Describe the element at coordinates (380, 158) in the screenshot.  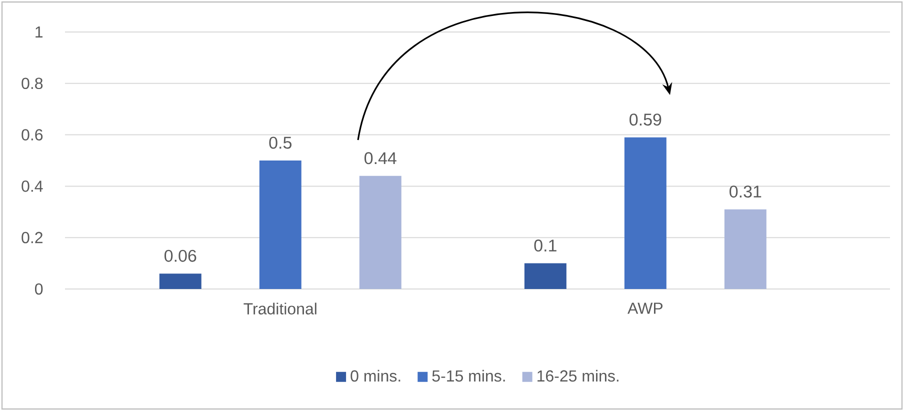
I see `data-label: 0.44` at that location.